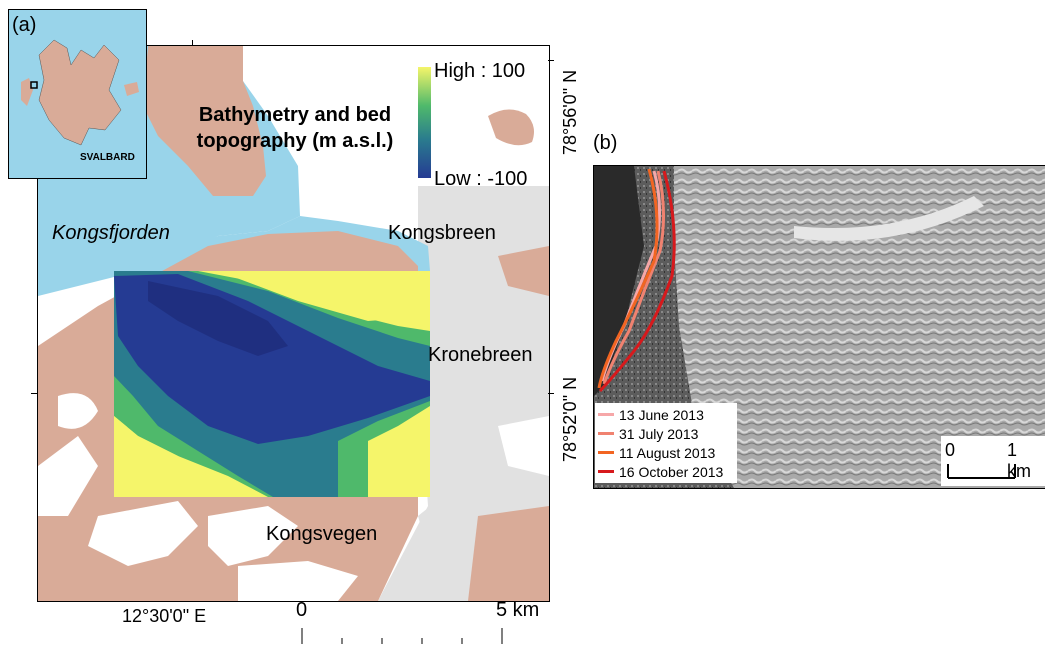  What do you see at coordinates (511, 127) in the screenshot?
I see `island` at bounding box center [511, 127].